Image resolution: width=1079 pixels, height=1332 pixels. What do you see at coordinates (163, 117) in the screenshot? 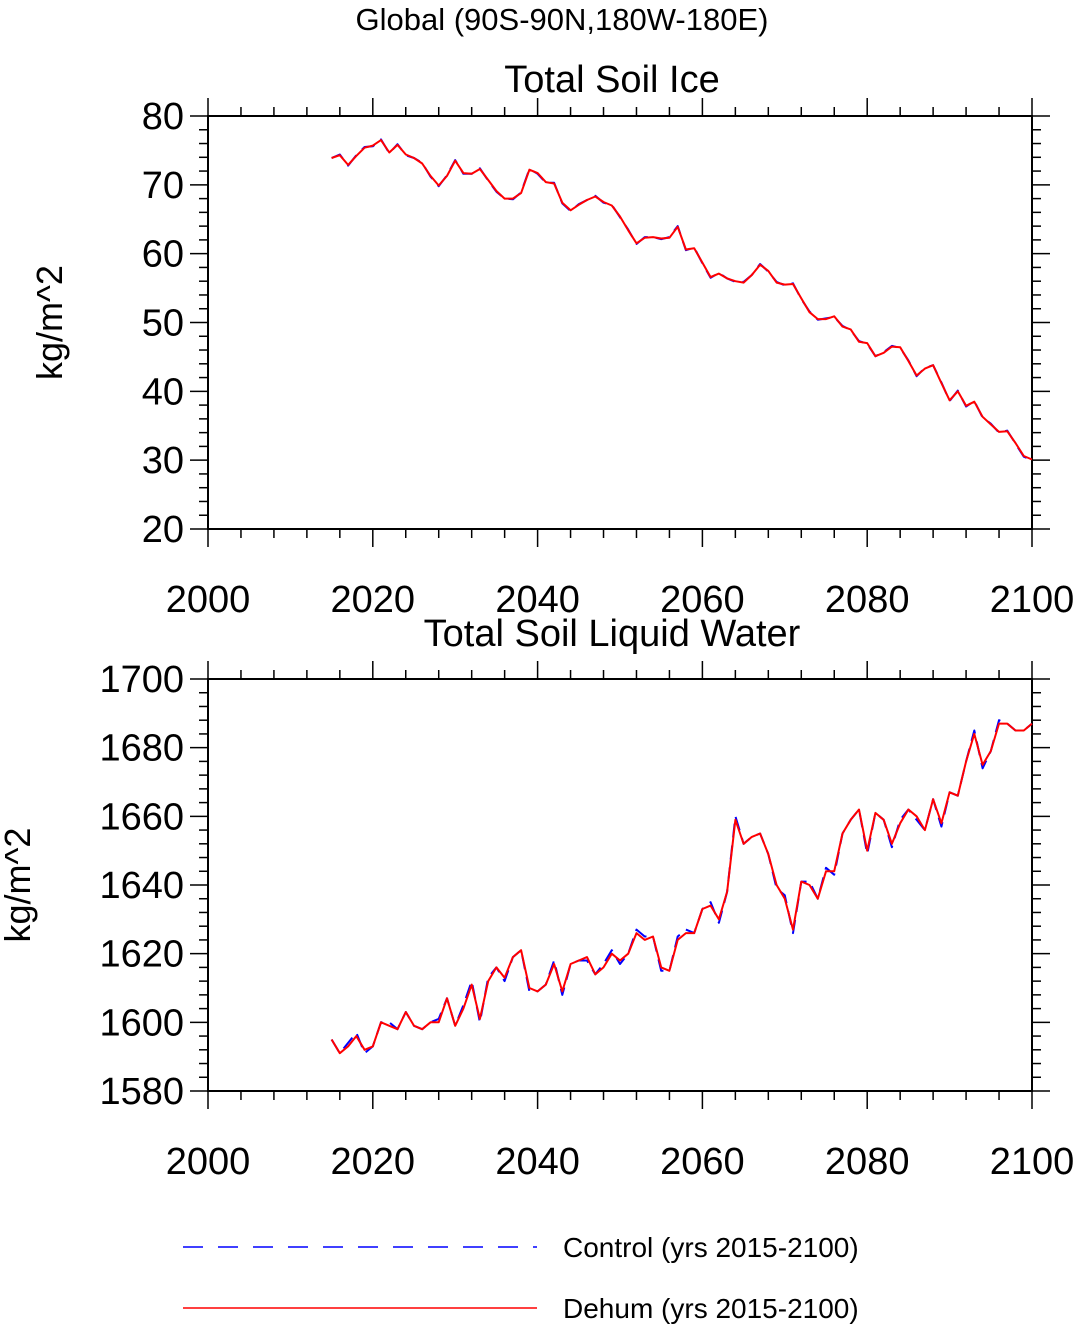
I see `y-tick-label: 80` at bounding box center [163, 117].